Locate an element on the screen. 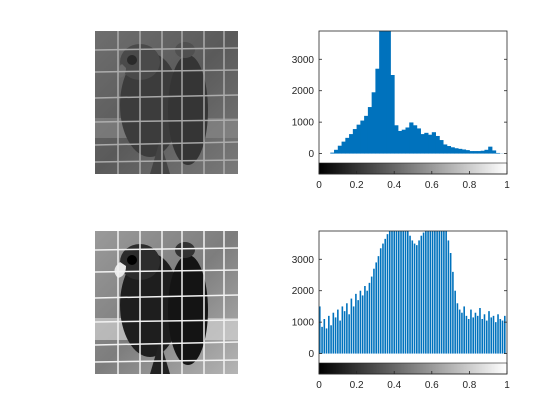 The width and height of the screenshot is (560, 420). cage-bars is located at coordinates (166, 102).